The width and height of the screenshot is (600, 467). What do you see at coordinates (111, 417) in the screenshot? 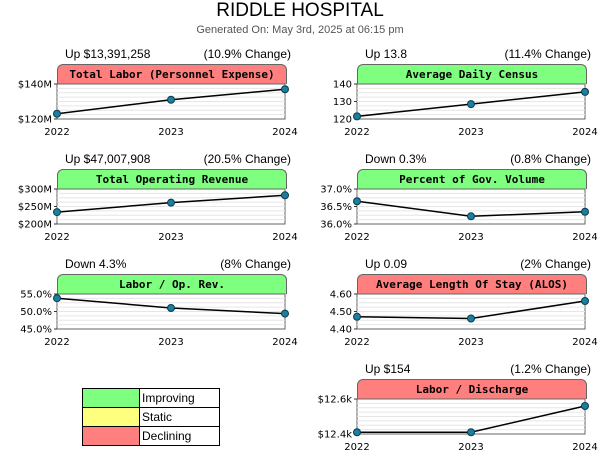
I see `legend-swatch-static` at bounding box center [111, 417].